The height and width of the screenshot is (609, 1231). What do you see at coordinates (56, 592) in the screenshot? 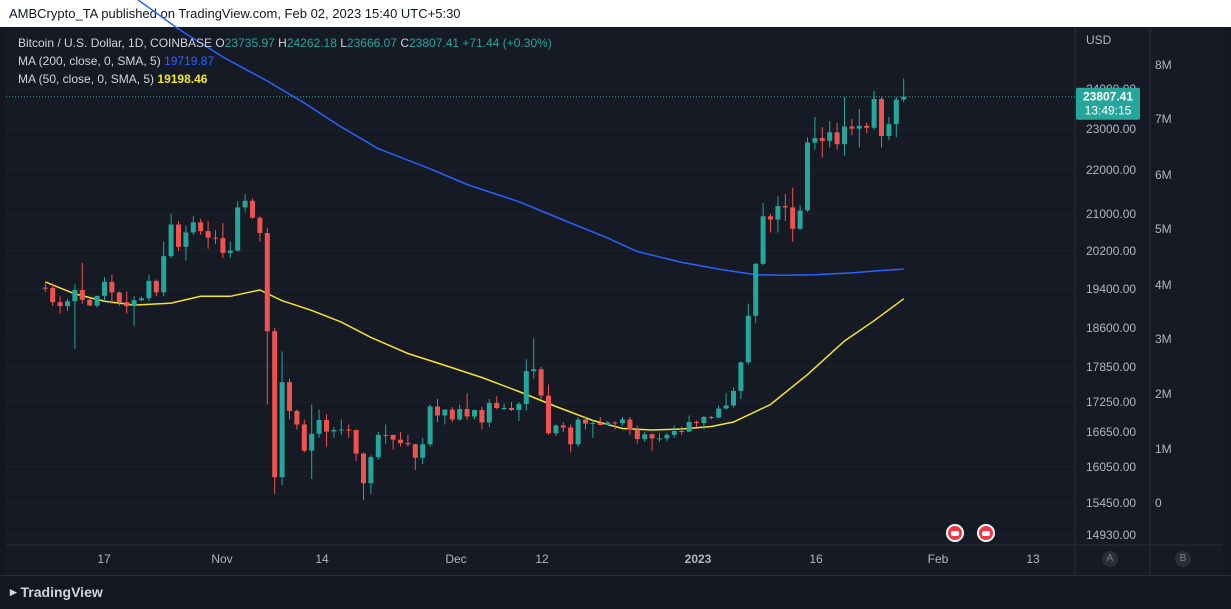
I see `tradingview-logo: ▸ TradingView` at bounding box center [56, 592].